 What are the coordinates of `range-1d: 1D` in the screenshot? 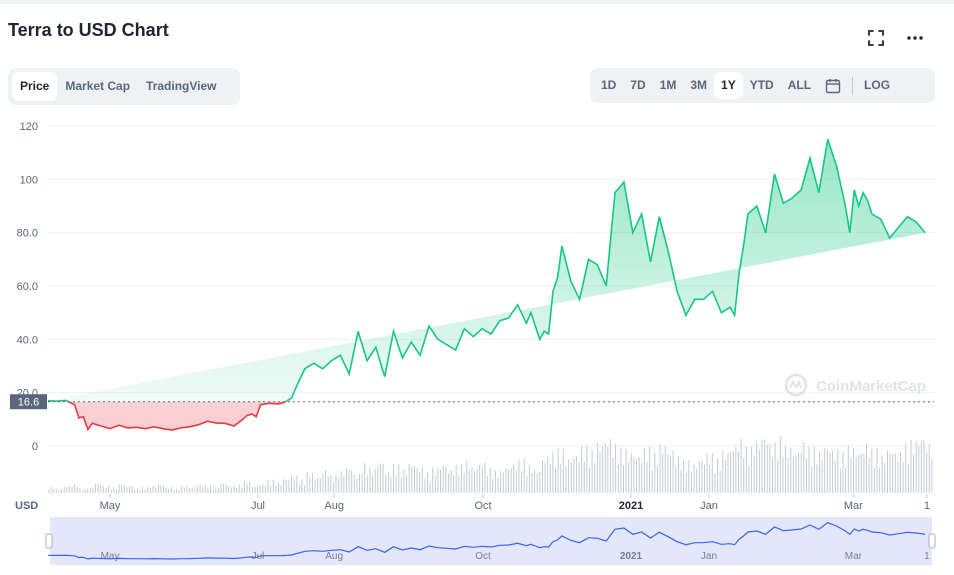 It's located at (609, 85).